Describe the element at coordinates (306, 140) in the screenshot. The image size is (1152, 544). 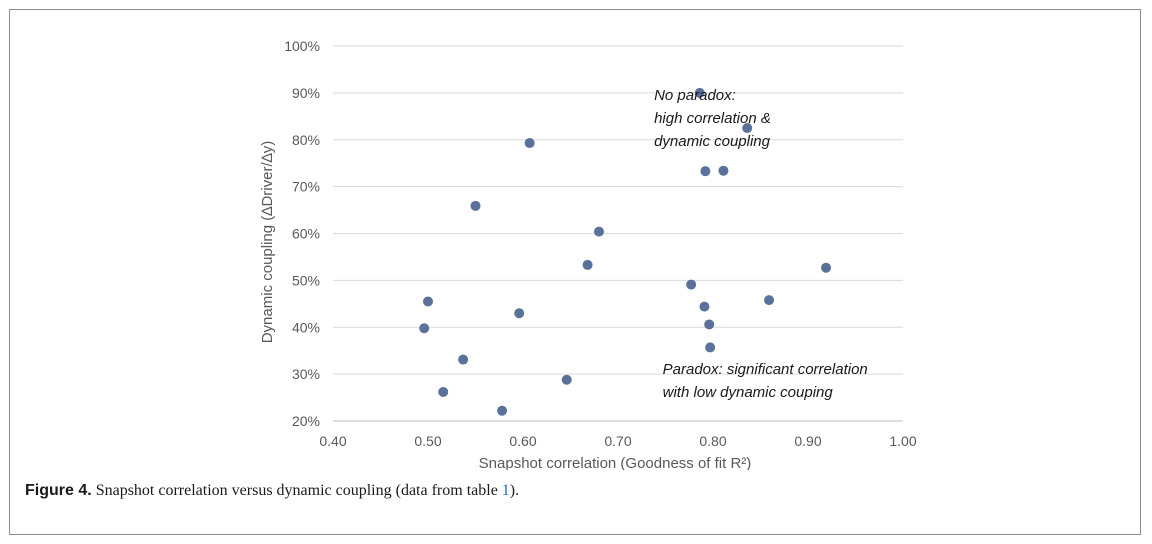
I see `y-tick-label: 80%` at that location.